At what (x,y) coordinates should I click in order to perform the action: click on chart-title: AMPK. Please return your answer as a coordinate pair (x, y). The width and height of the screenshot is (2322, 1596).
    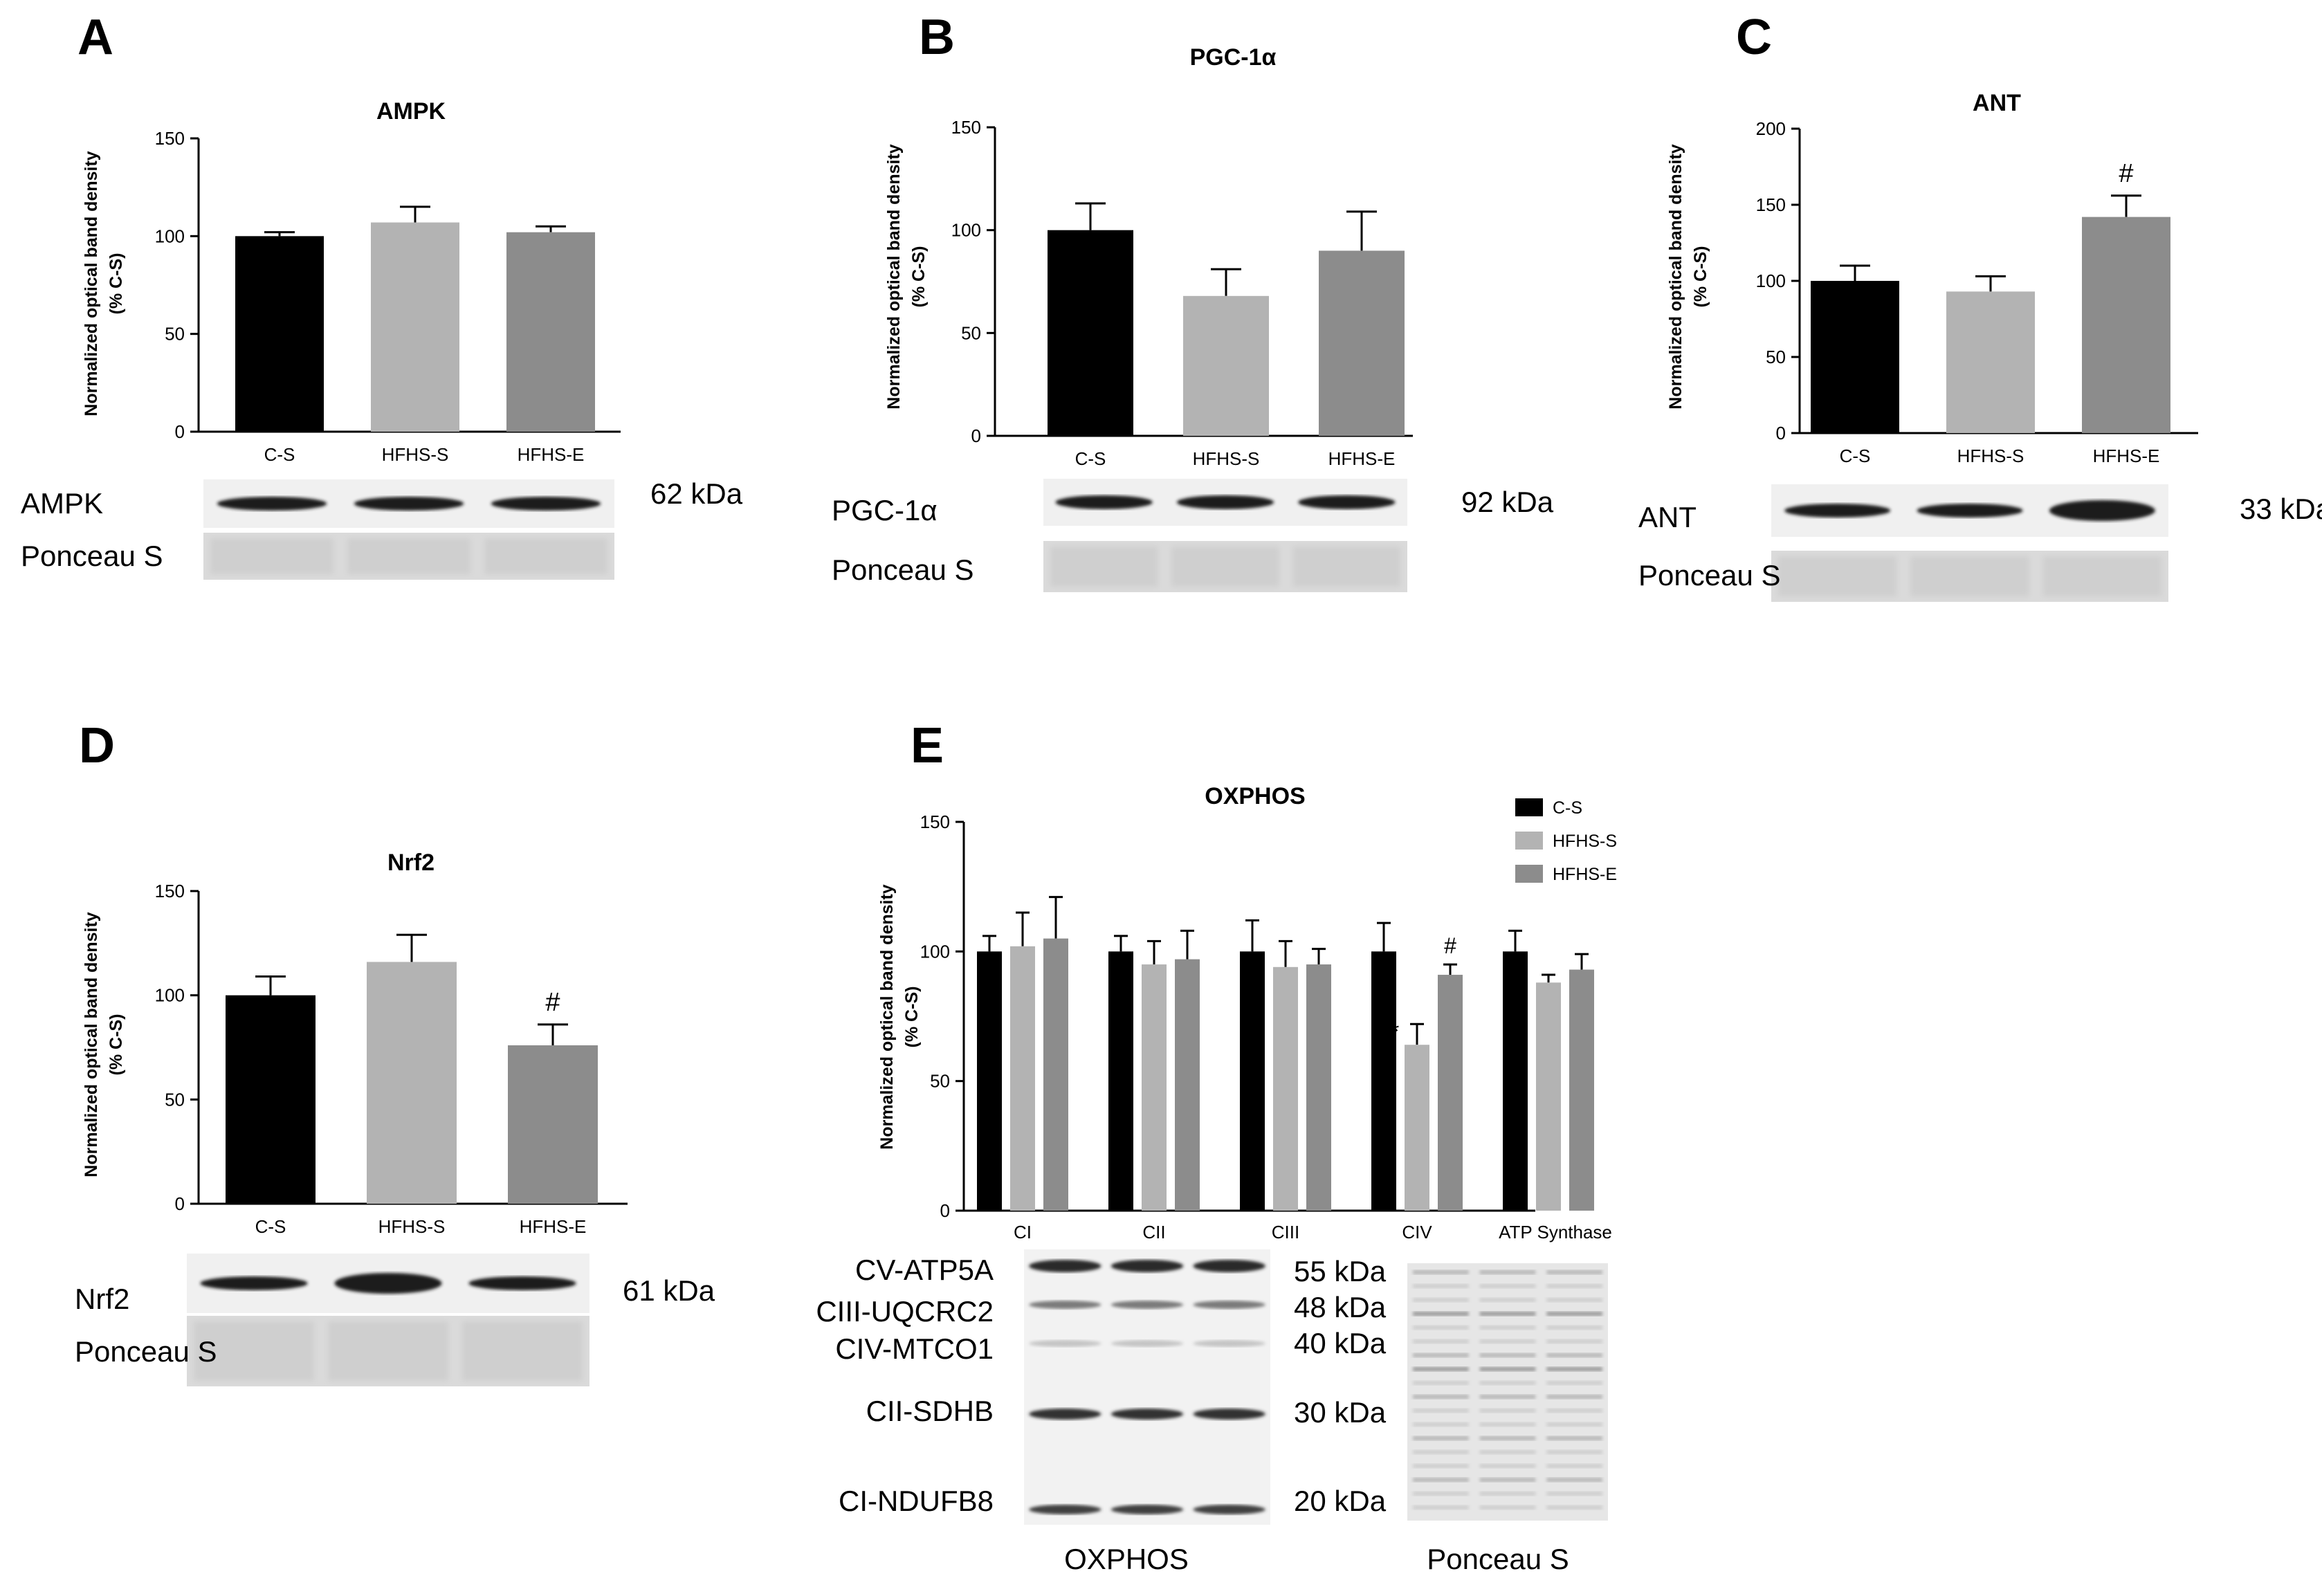
    Looking at the image, I should click on (411, 111).